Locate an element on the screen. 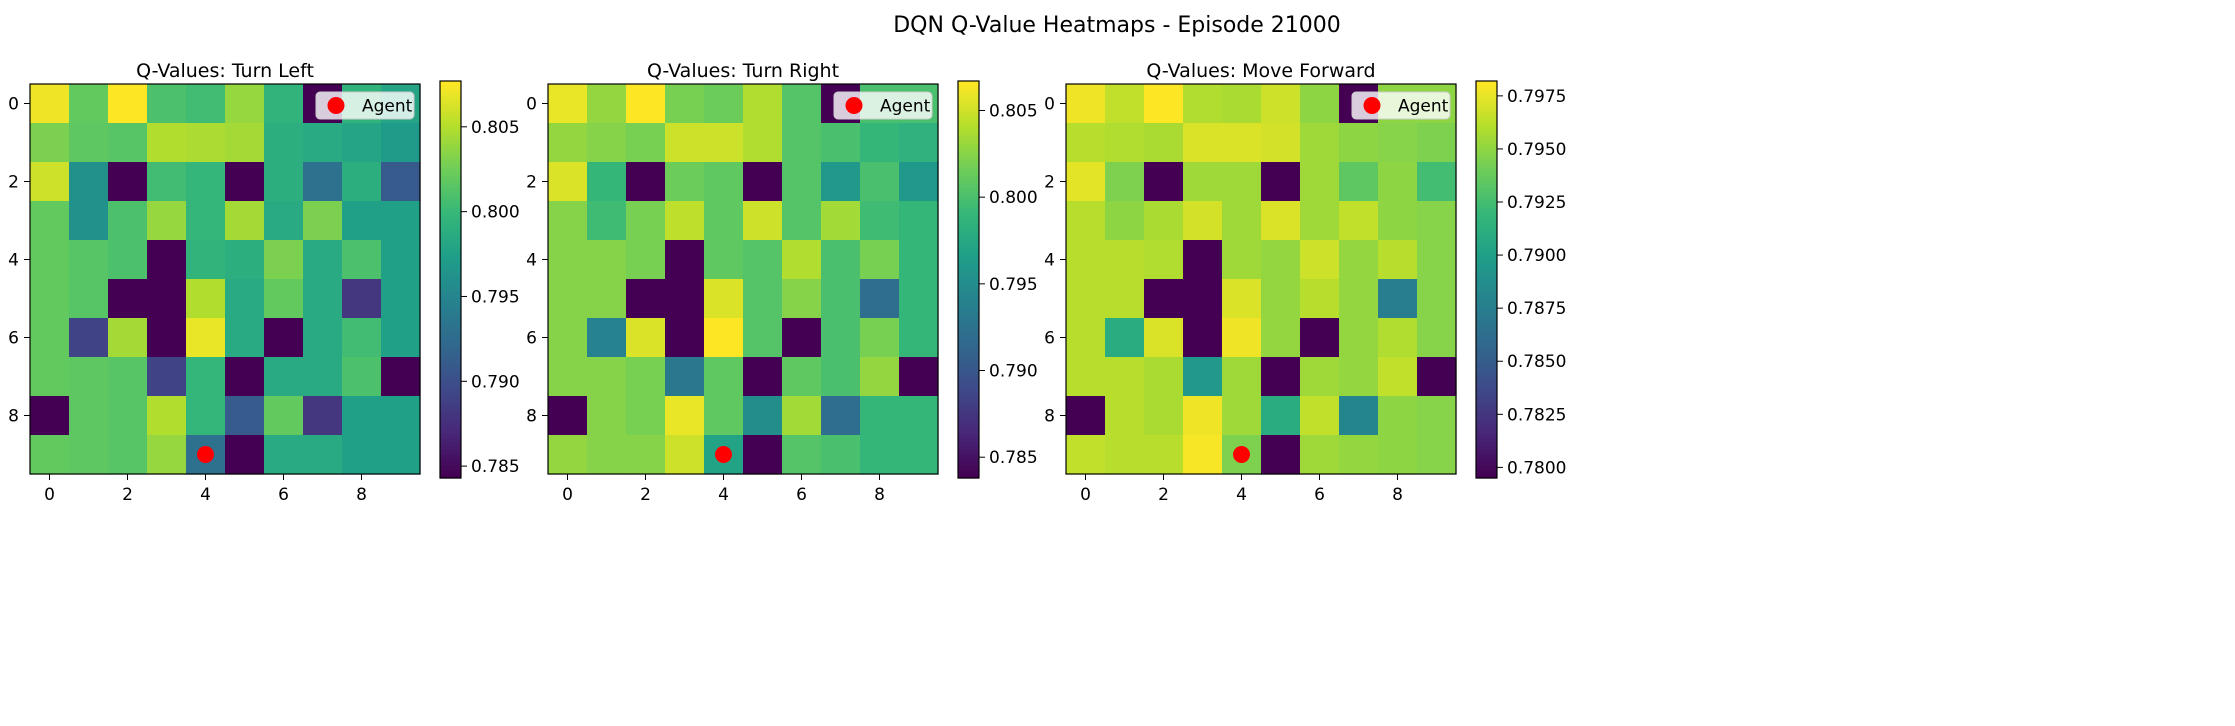  x-tick-label: 2 is located at coordinates (1163, 495).